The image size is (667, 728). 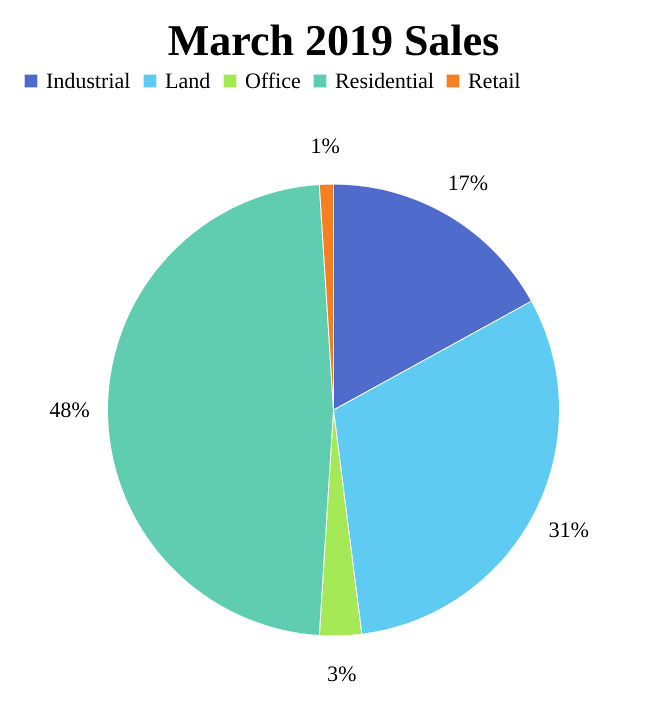 I want to click on data-label: 3%, so click(x=341, y=673).